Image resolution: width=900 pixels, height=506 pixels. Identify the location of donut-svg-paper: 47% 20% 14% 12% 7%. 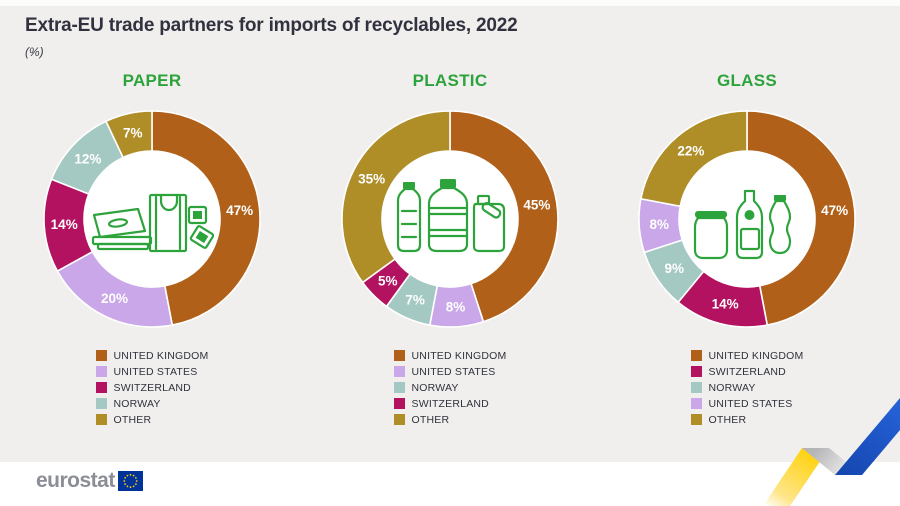
(152, 219).